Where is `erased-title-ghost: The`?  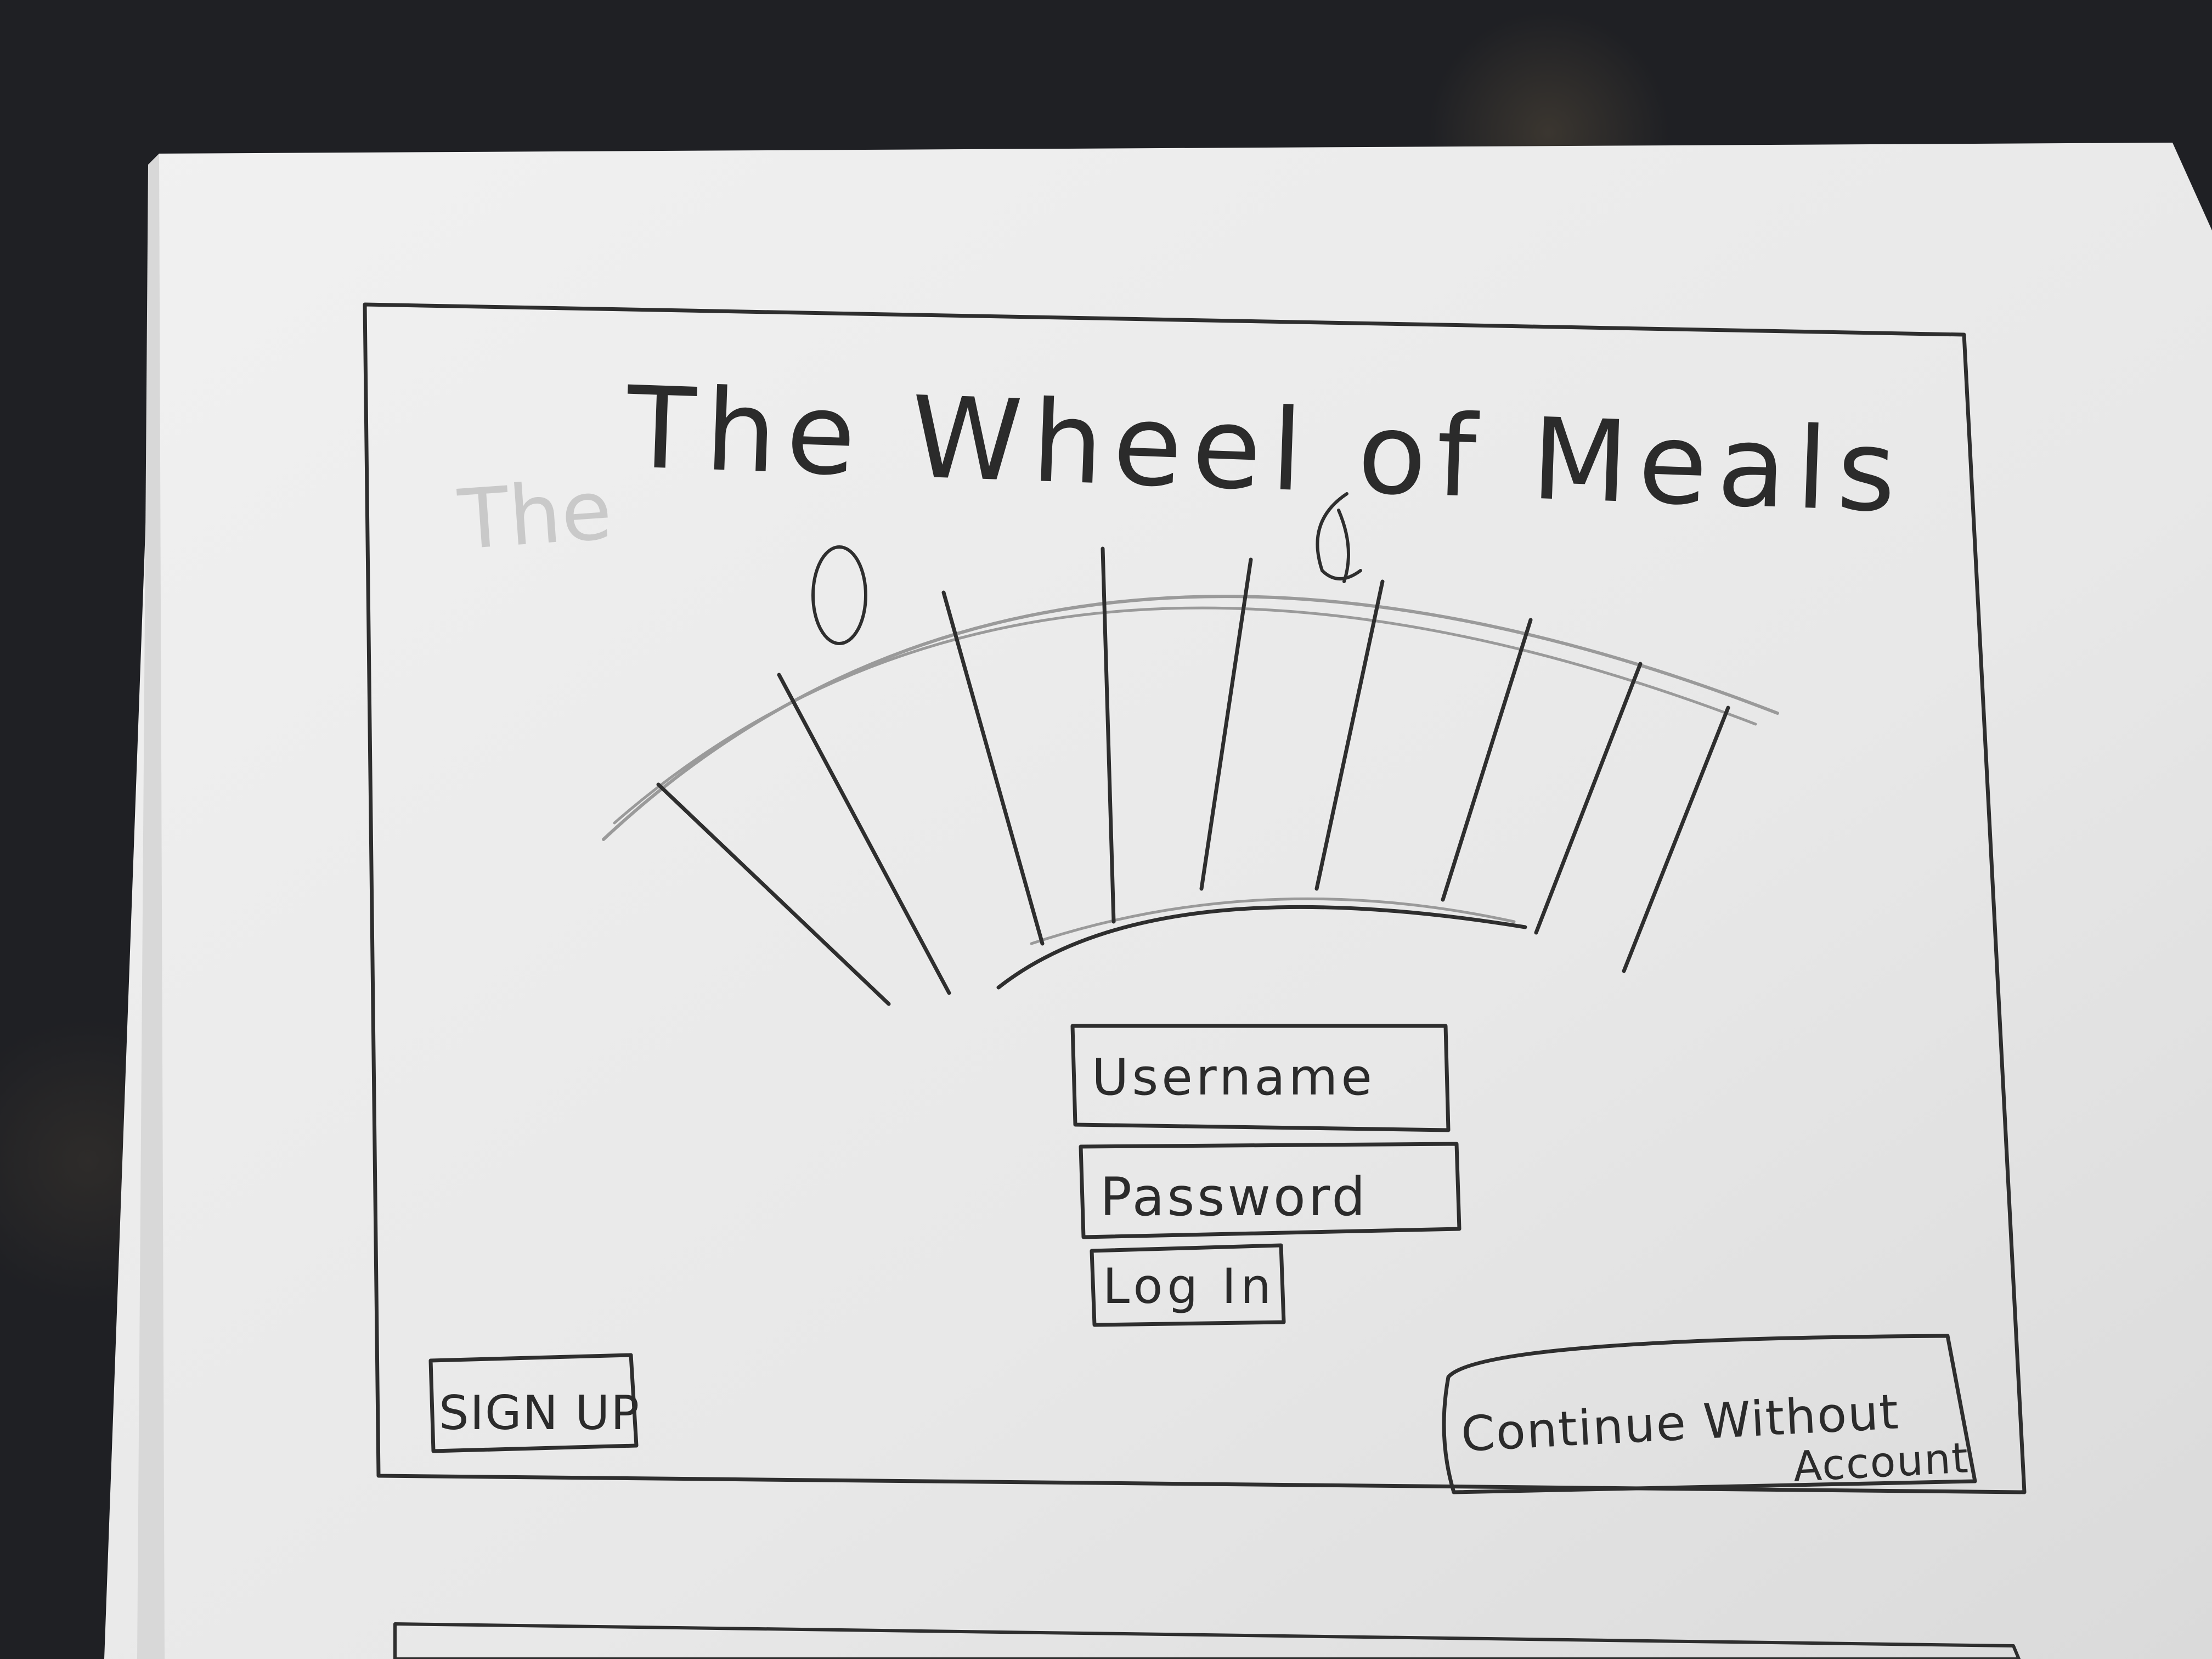
erased-title-ghost: The is located at coordinates (534, 515).